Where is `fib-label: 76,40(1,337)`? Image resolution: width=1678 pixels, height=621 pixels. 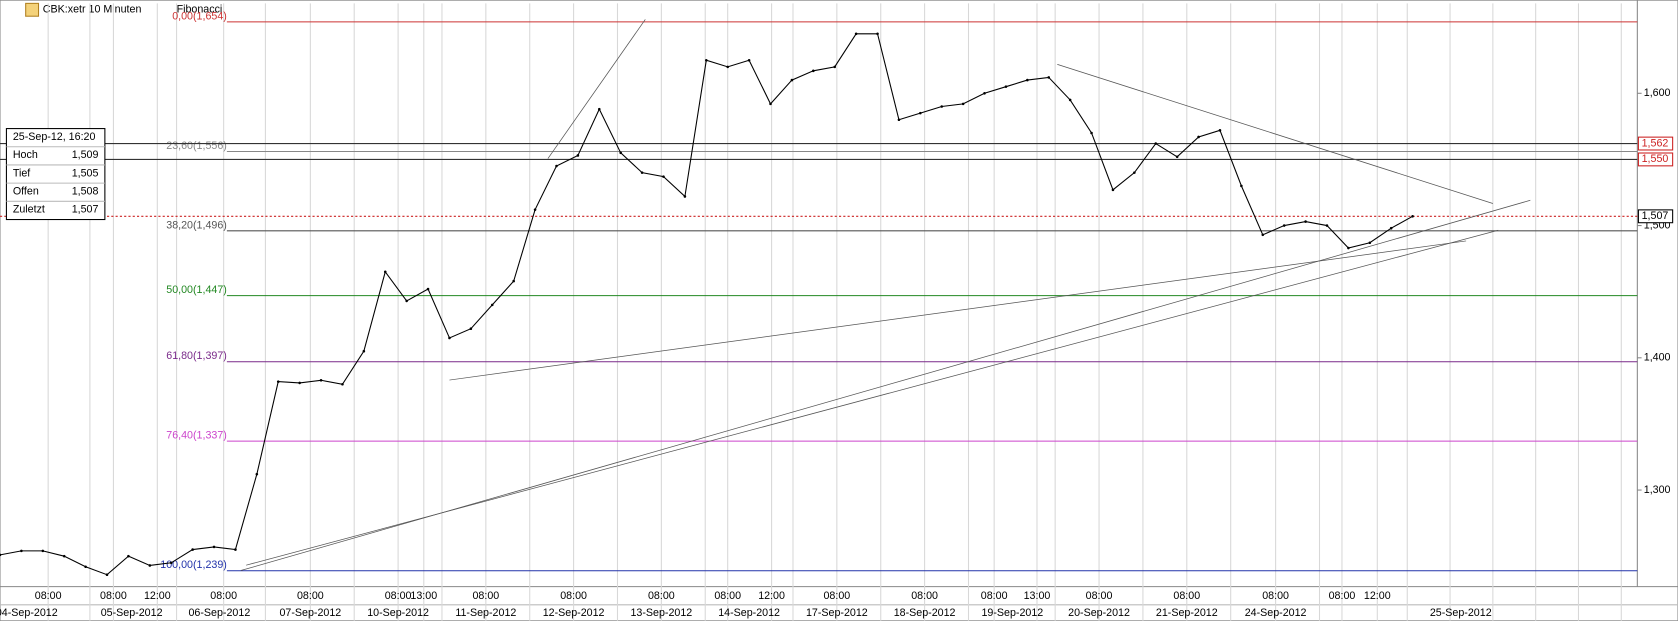 fib-label: 76,40(1,337) is located at coordinates (196, 436).